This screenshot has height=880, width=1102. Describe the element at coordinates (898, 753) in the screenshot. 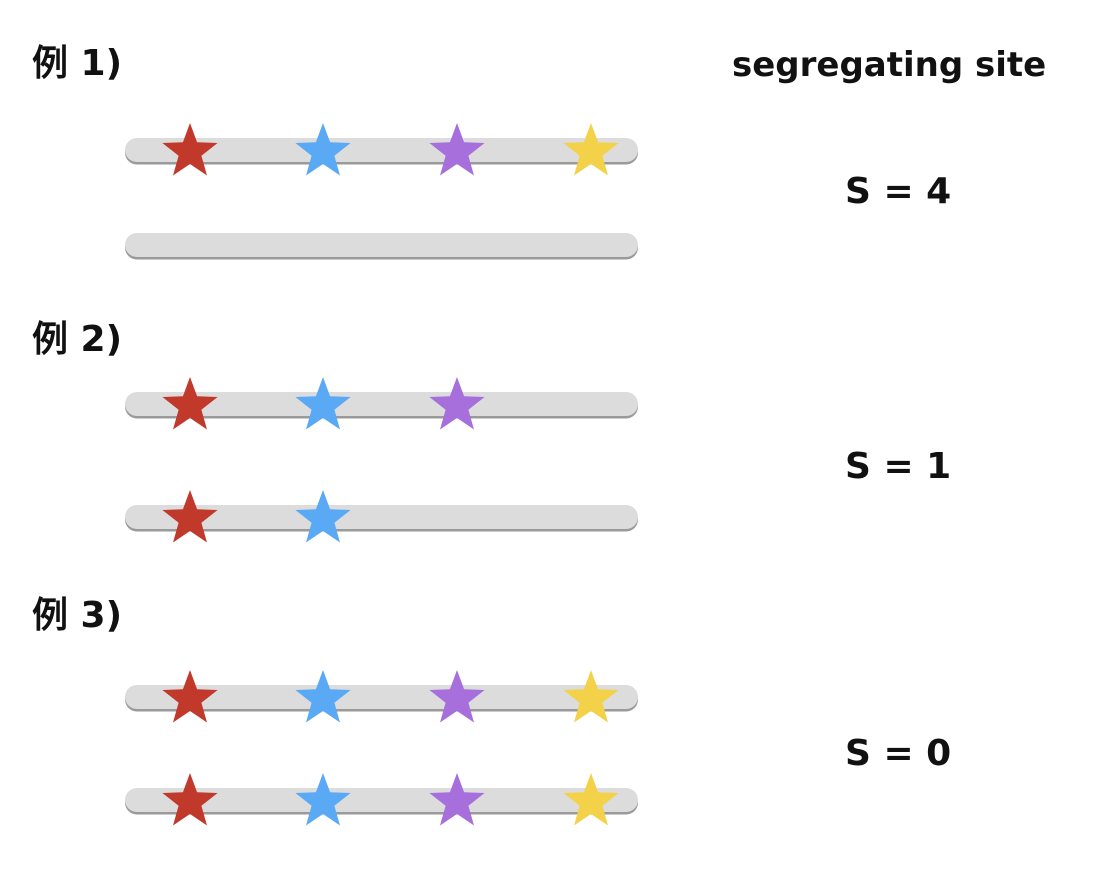

I see `example-3-s-value: S = 0` at that location.